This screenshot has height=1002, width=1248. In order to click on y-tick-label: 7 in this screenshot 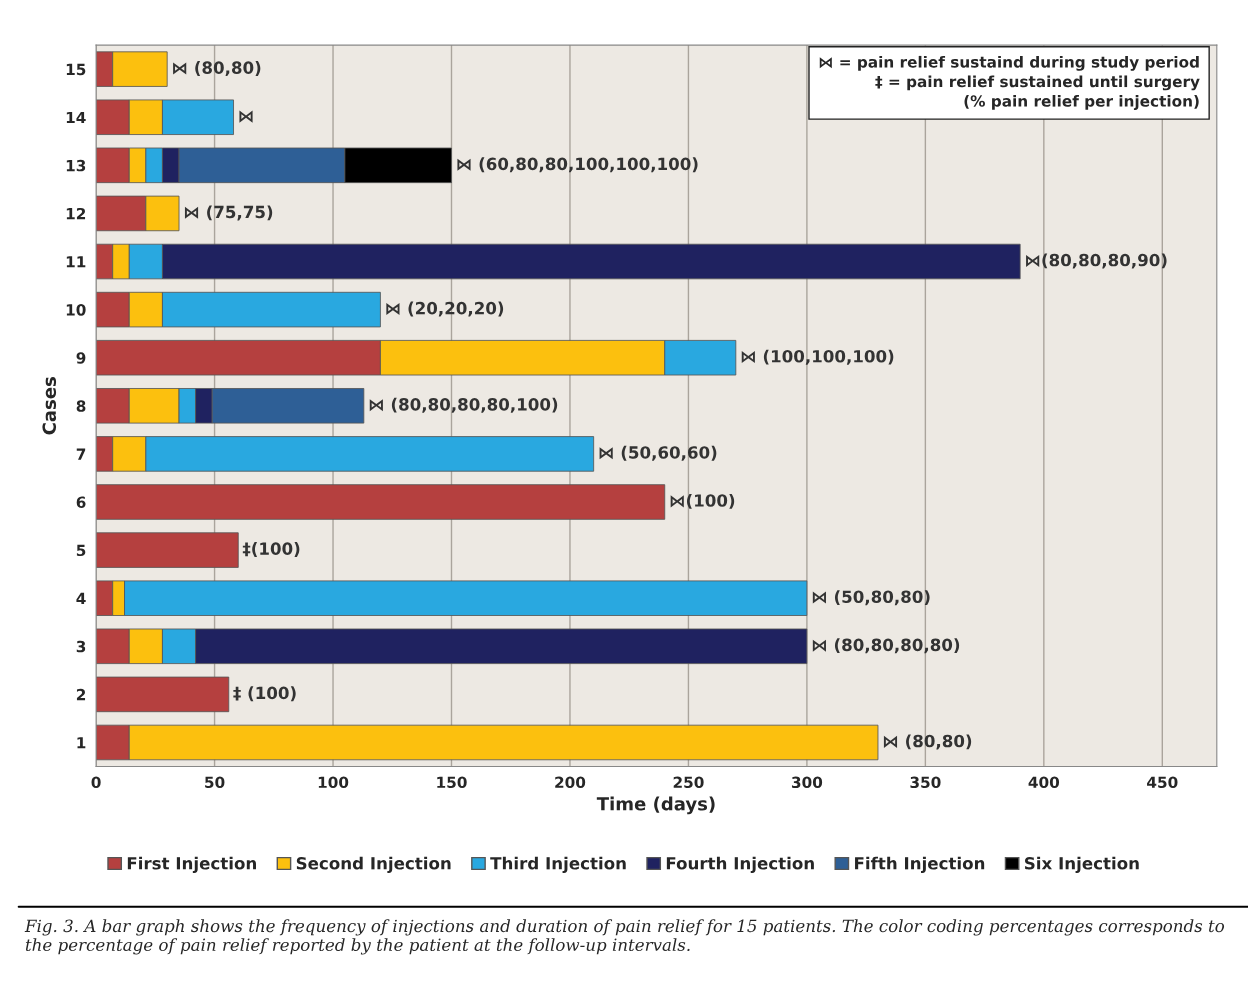, I will do `click(81, 454)`.